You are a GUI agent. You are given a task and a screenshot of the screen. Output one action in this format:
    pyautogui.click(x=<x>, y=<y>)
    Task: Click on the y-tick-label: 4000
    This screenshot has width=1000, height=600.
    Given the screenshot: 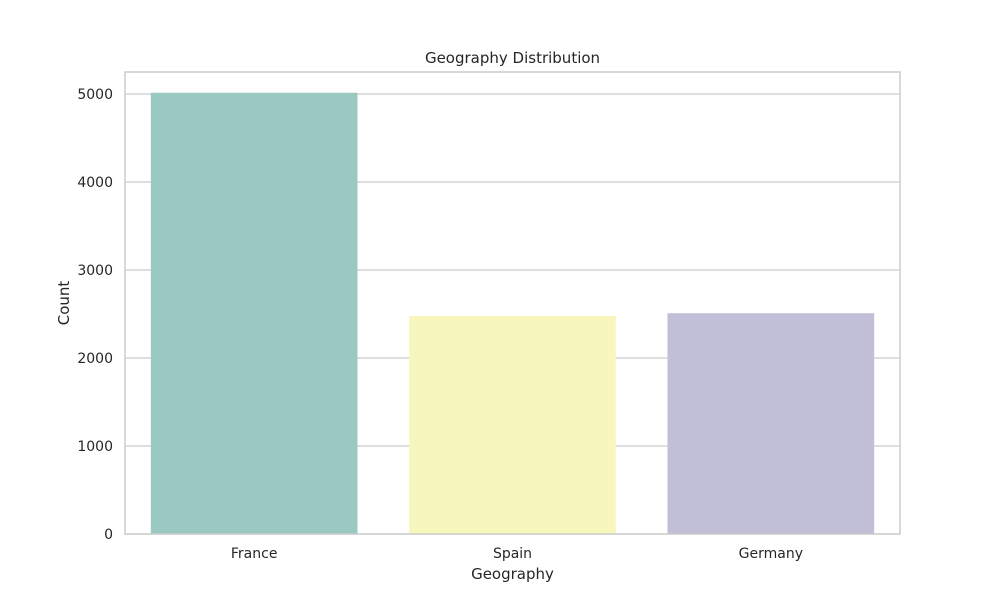 What is the action you would take?
    pyautogui.click(x=95, y=183)
    